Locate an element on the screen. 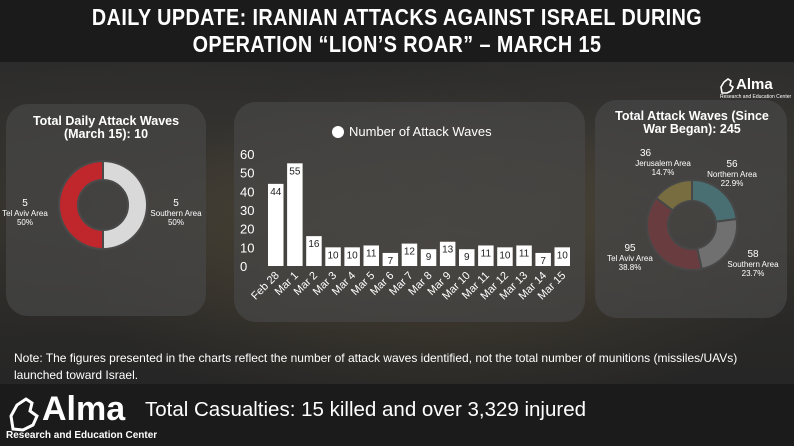 Image resolution: width=794 pixels, height=446 pixels. bar-value-label: 16 is located at coordinates (314, 244).